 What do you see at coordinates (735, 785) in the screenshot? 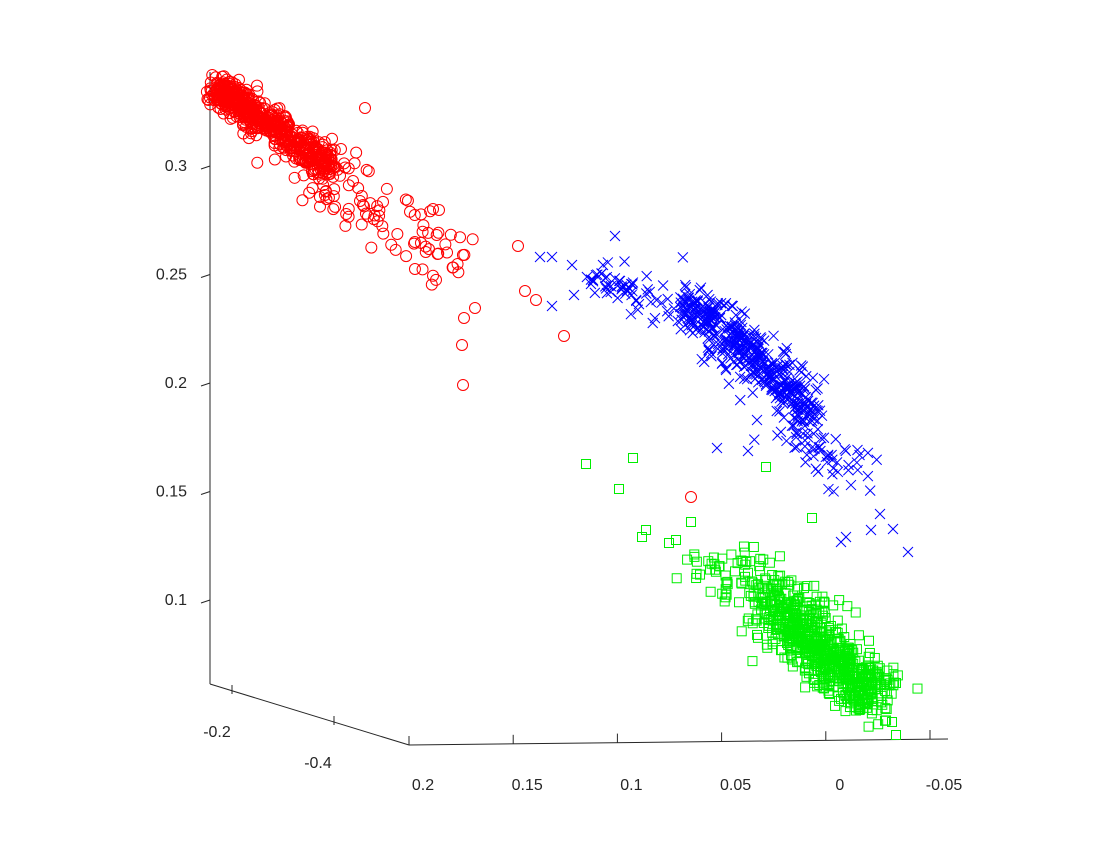
I see `x-tick-label: 0.05` at bounding box center [735, 785].